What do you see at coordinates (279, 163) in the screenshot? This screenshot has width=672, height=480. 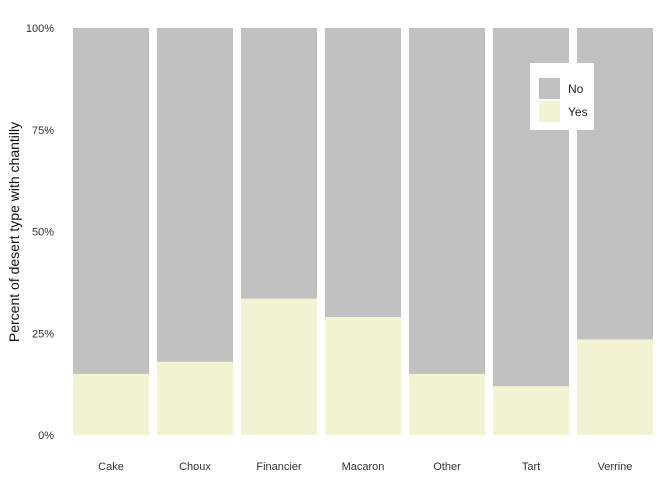 I see `bar-financier-no` at bounding box center [279, 163].